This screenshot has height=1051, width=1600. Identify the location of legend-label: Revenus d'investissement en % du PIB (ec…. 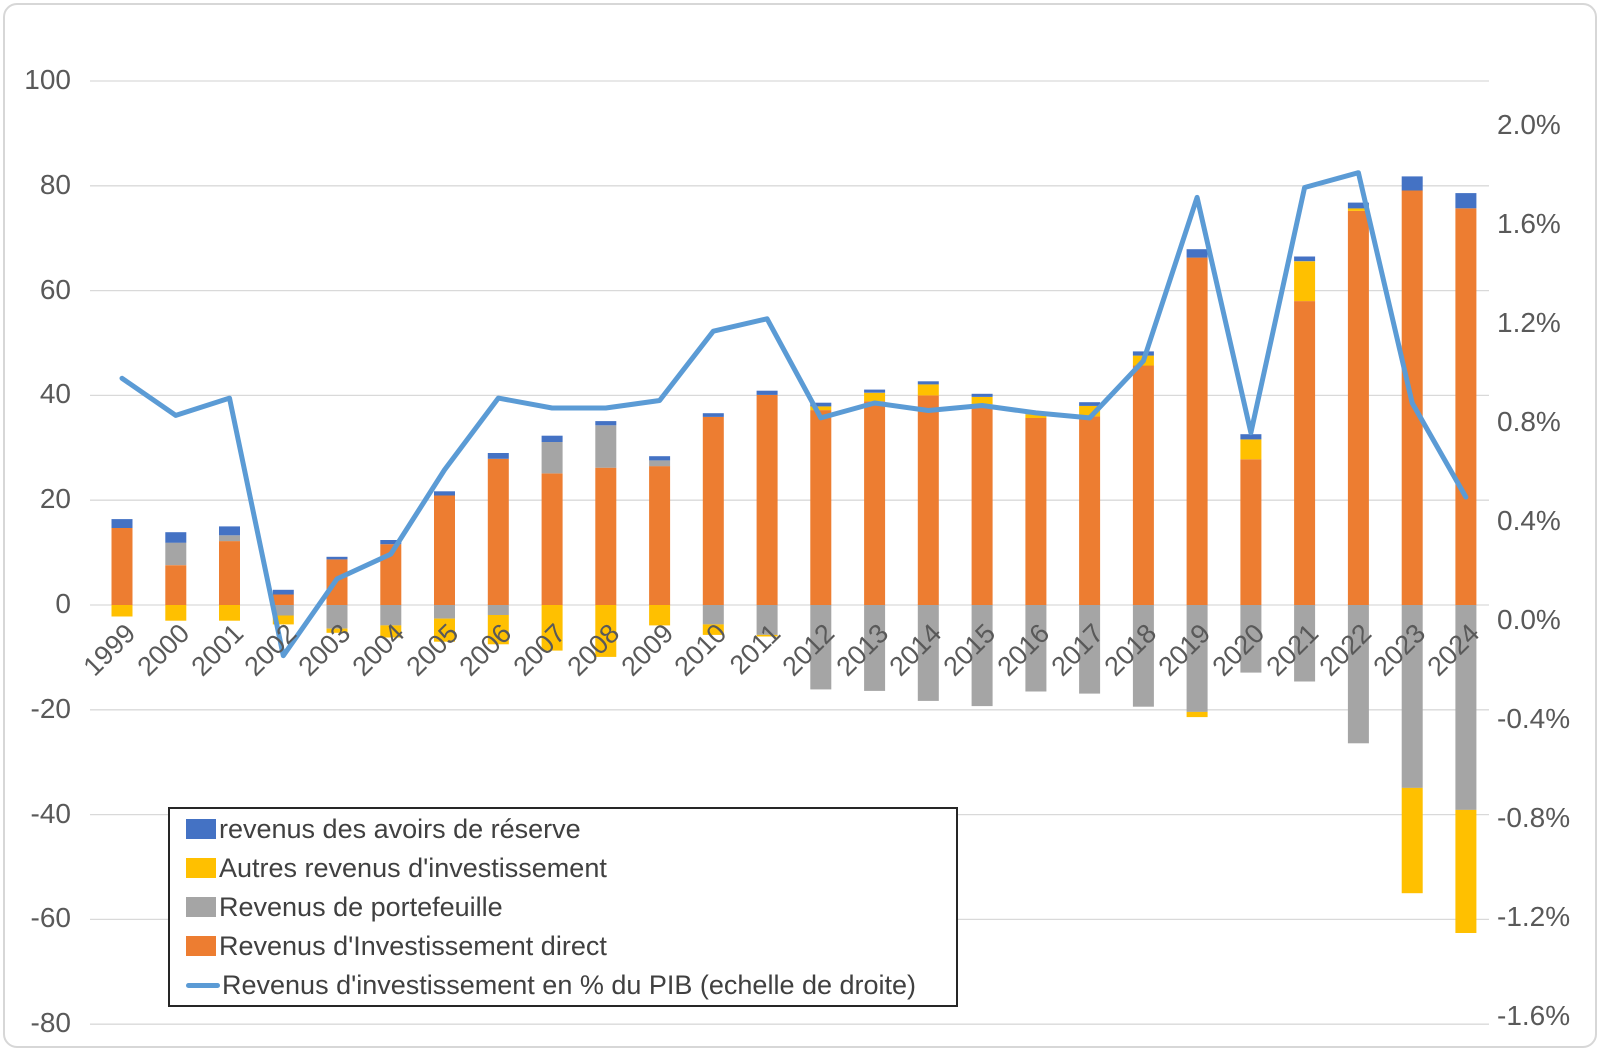
(569, 984).